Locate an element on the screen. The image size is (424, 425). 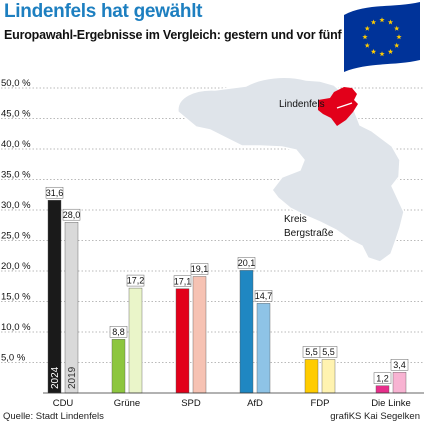
y-tick-label: 40,0 % is located at coordinates (16, 144).